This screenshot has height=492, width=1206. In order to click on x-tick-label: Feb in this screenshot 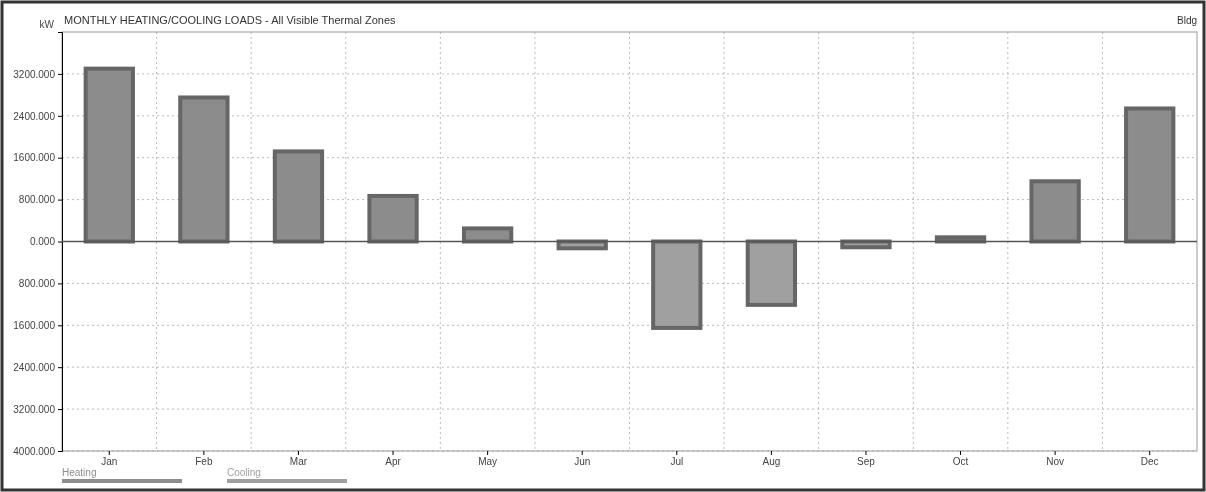, I will do `click(204, 462)`.